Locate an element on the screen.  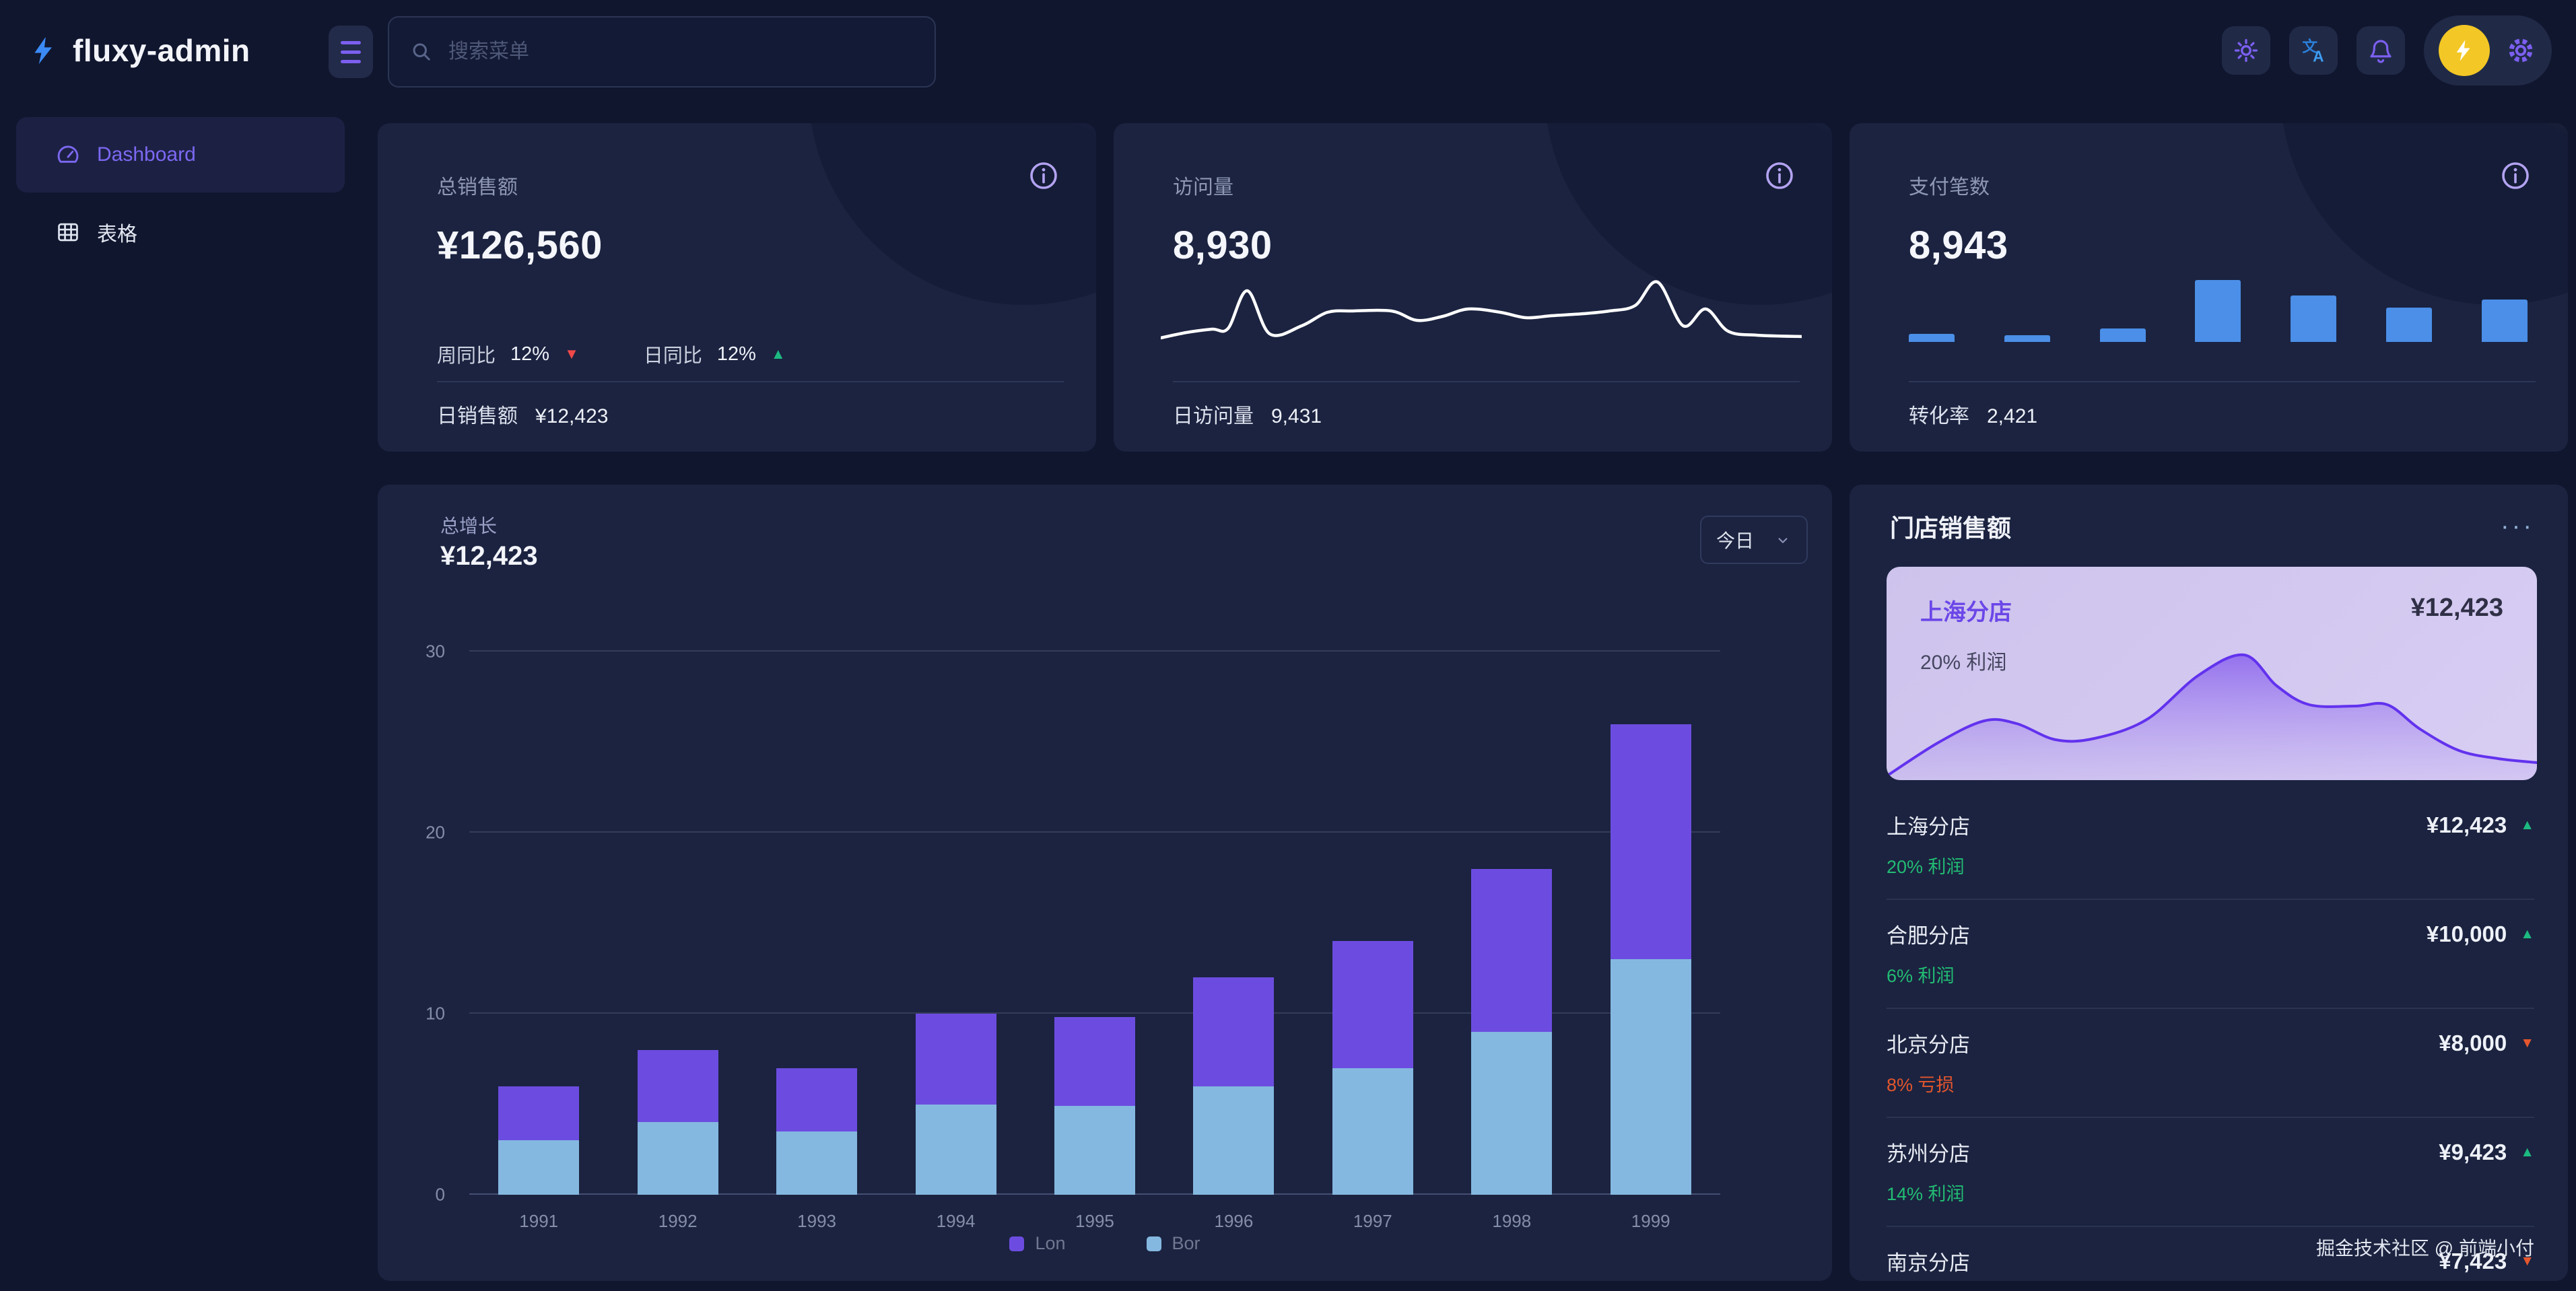
bar-1994: 1994 is located at coordinates (955, 942).